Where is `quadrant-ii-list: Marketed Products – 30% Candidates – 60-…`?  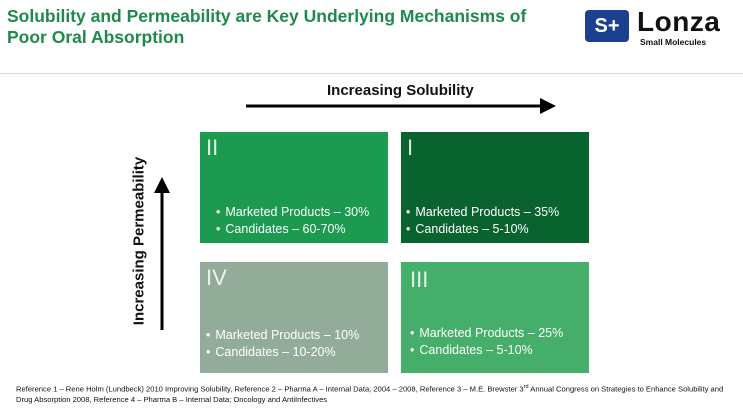 quadrant-ii-list: Marketed Products – 30% Candidates – 60-… is located at coordinates (292, 221).